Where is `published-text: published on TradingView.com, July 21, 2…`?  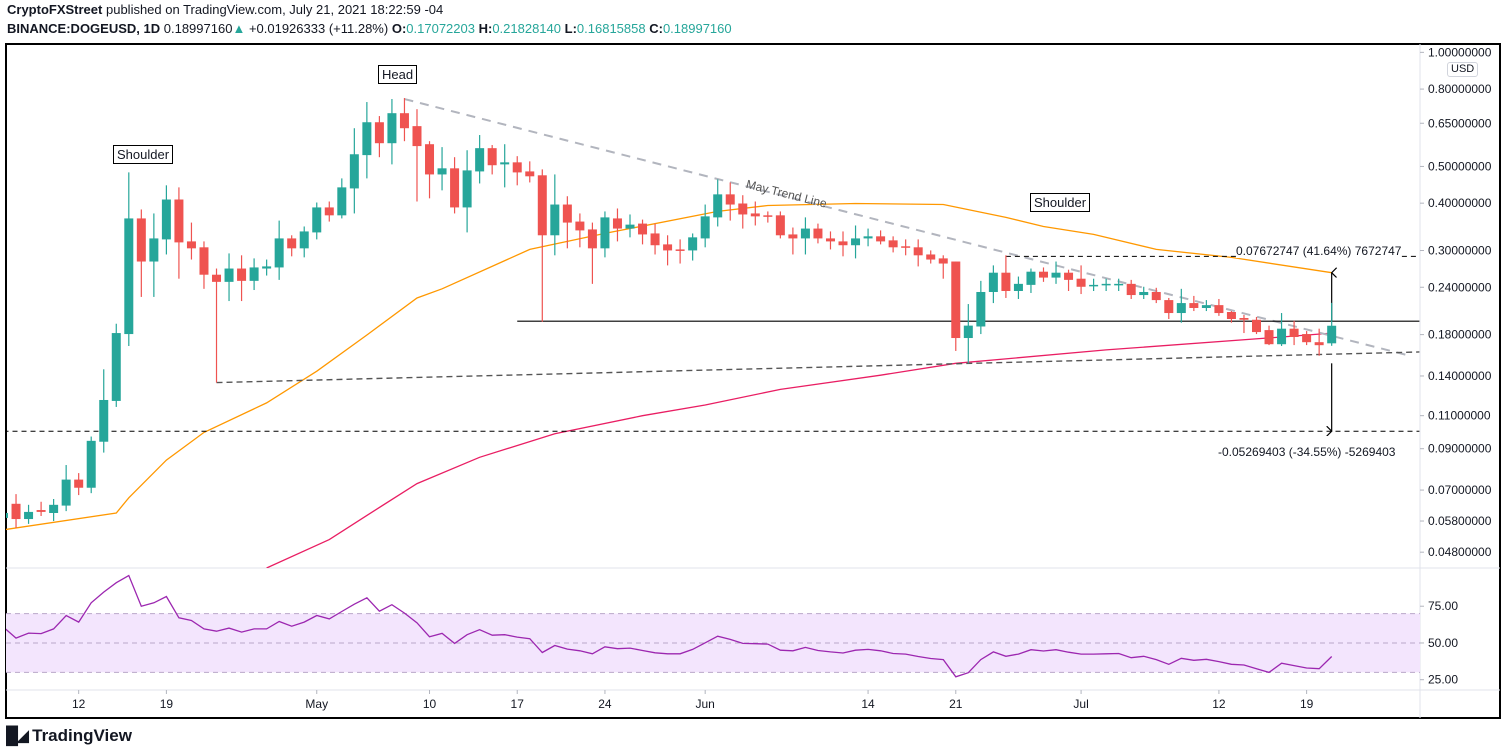
published-text: published on TradingView.com, July 21, 2… is located at coordinates (274, 9).